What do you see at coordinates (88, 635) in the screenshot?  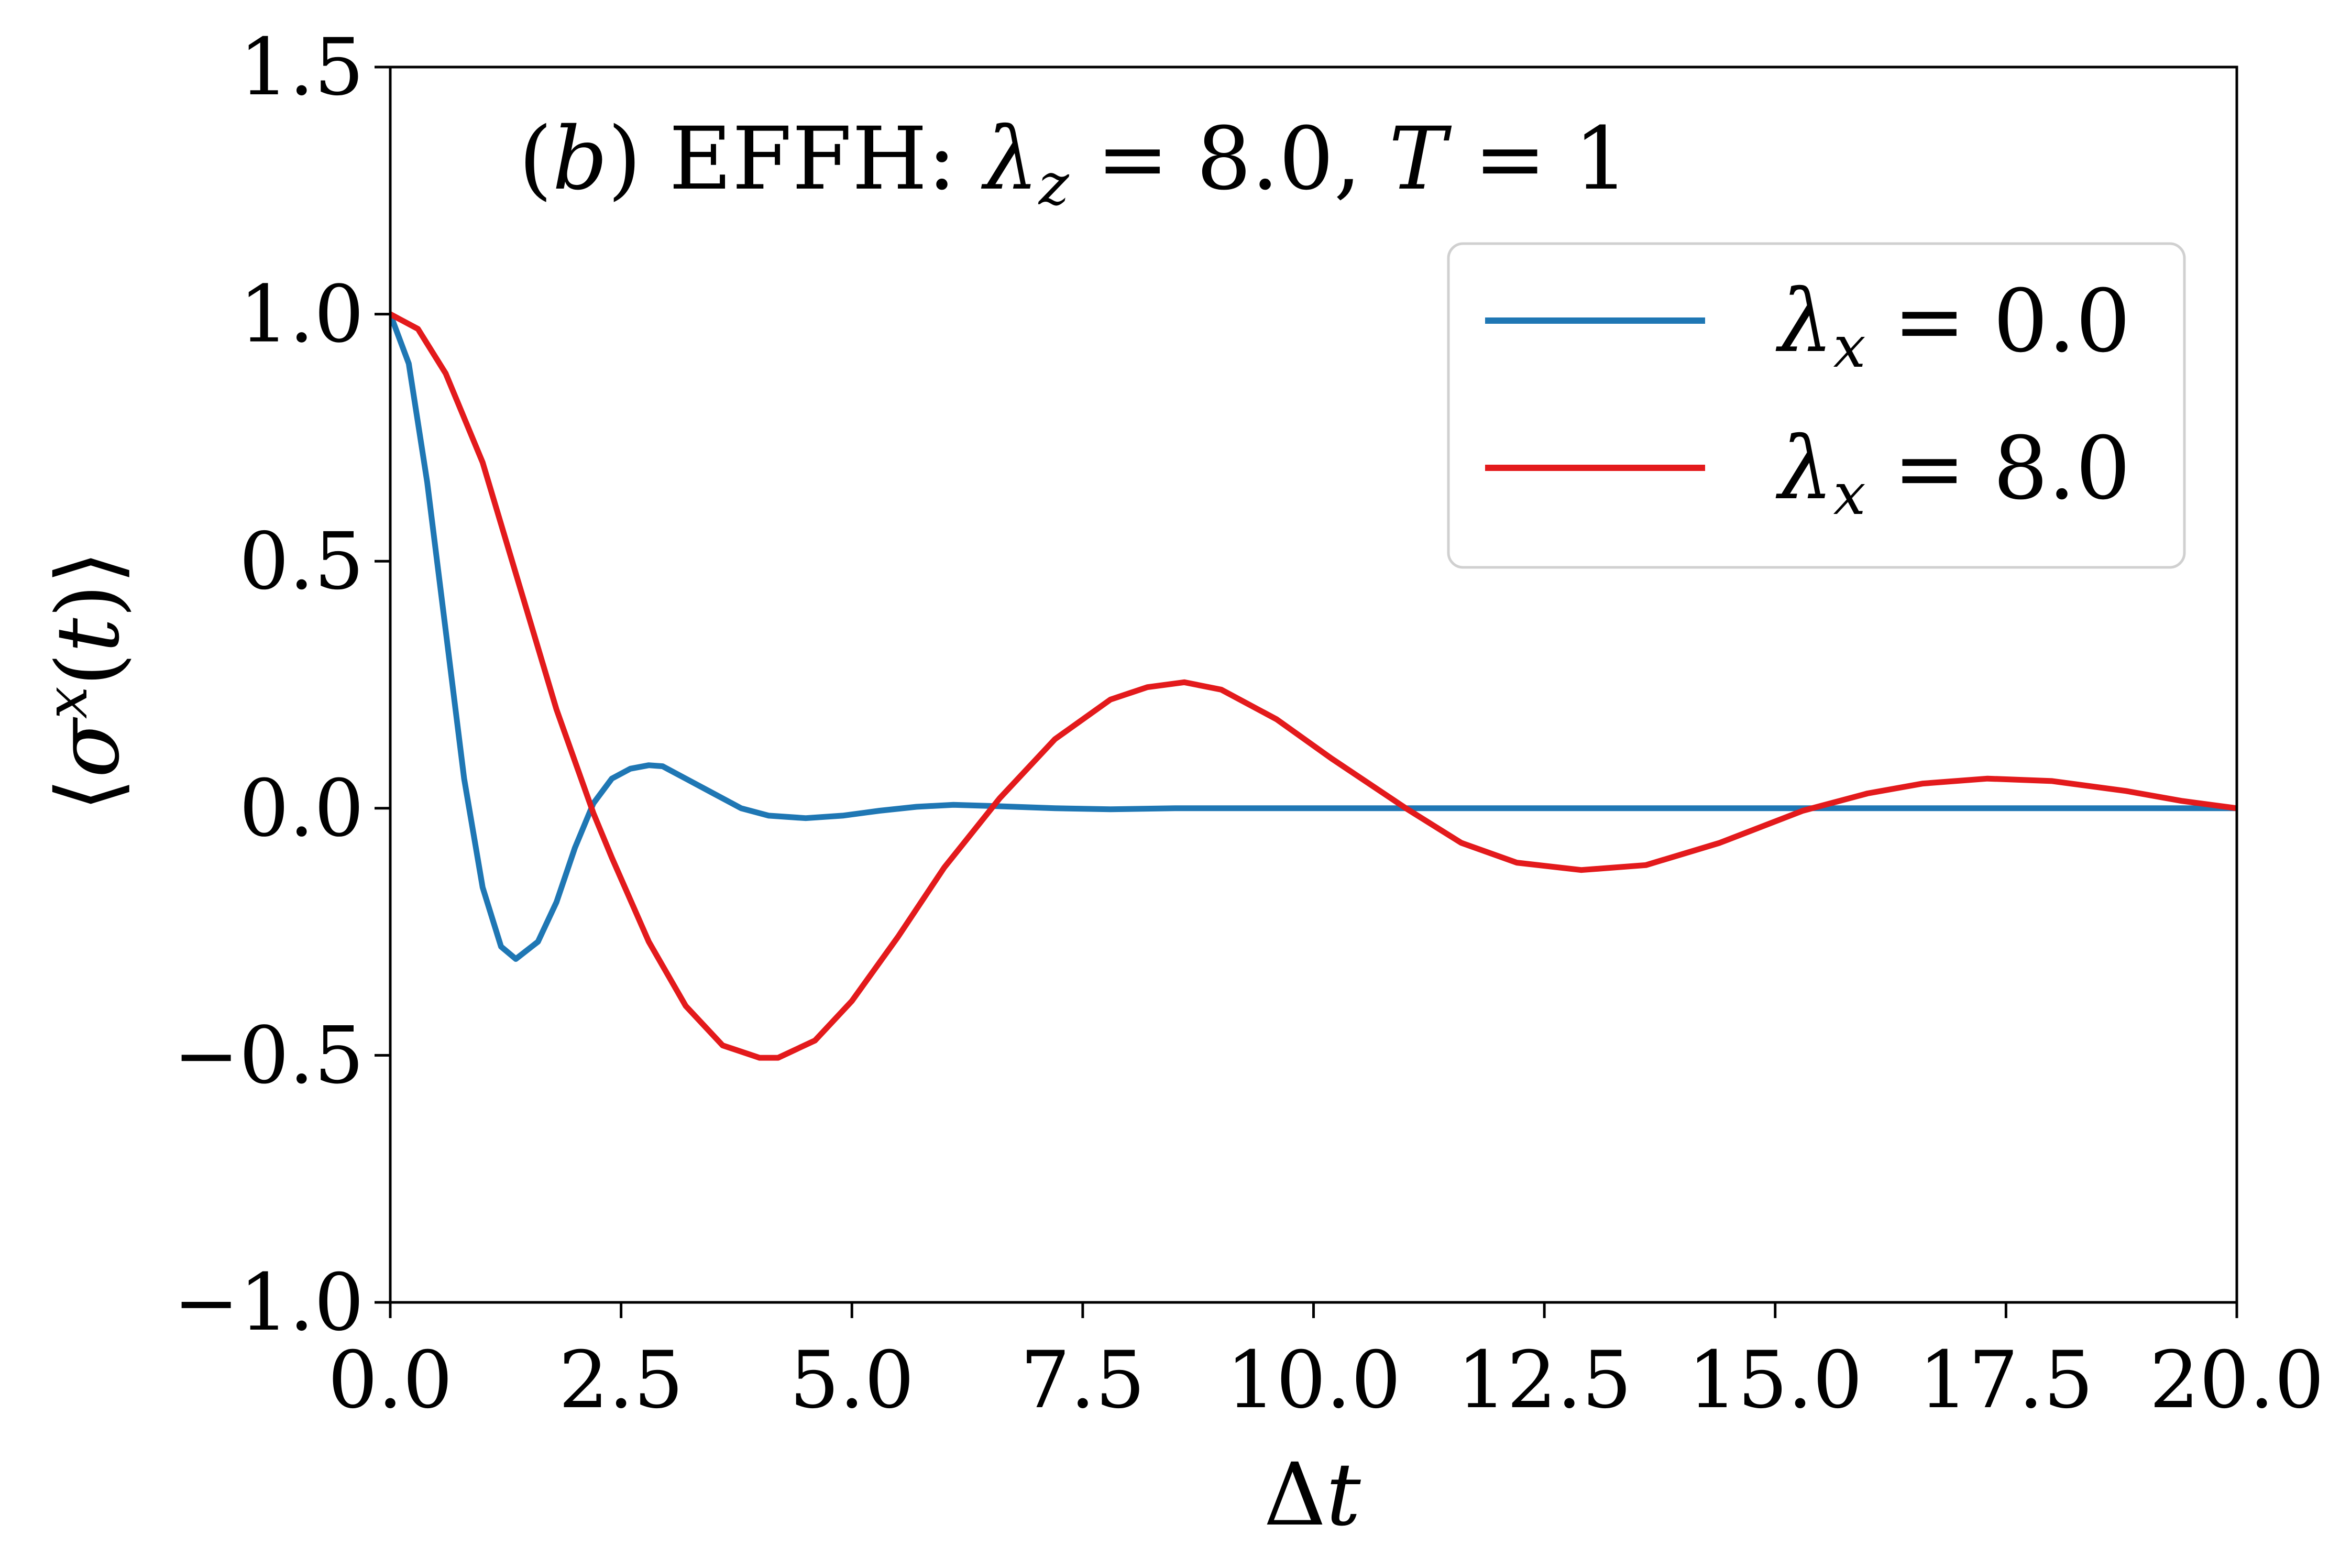 I see `y-axis-label-t: t` at bounding box center [88, 635].